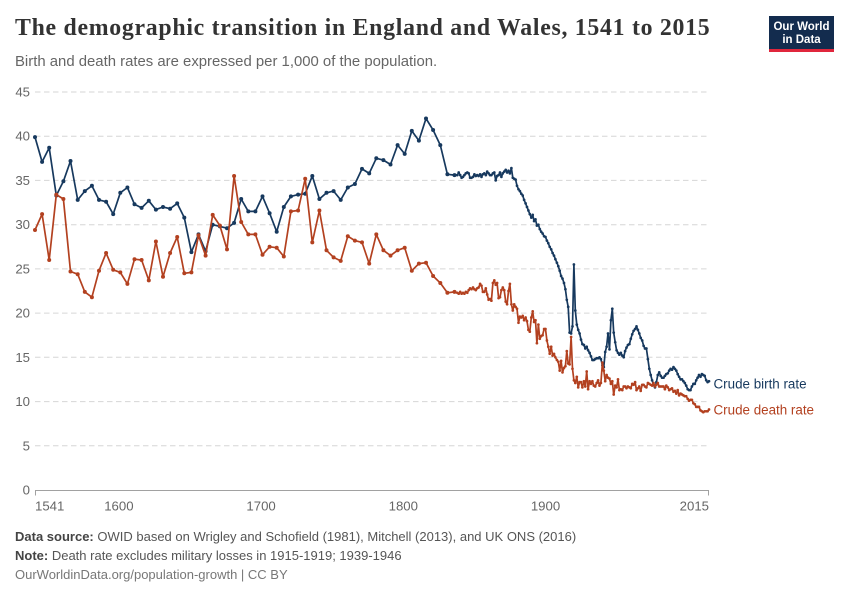 This screenshot has height=600, width=850. What do you see at coordinates (545, 506) in the screenshot?
I see `svg-text: 1900` at bounding box center [545, 506].